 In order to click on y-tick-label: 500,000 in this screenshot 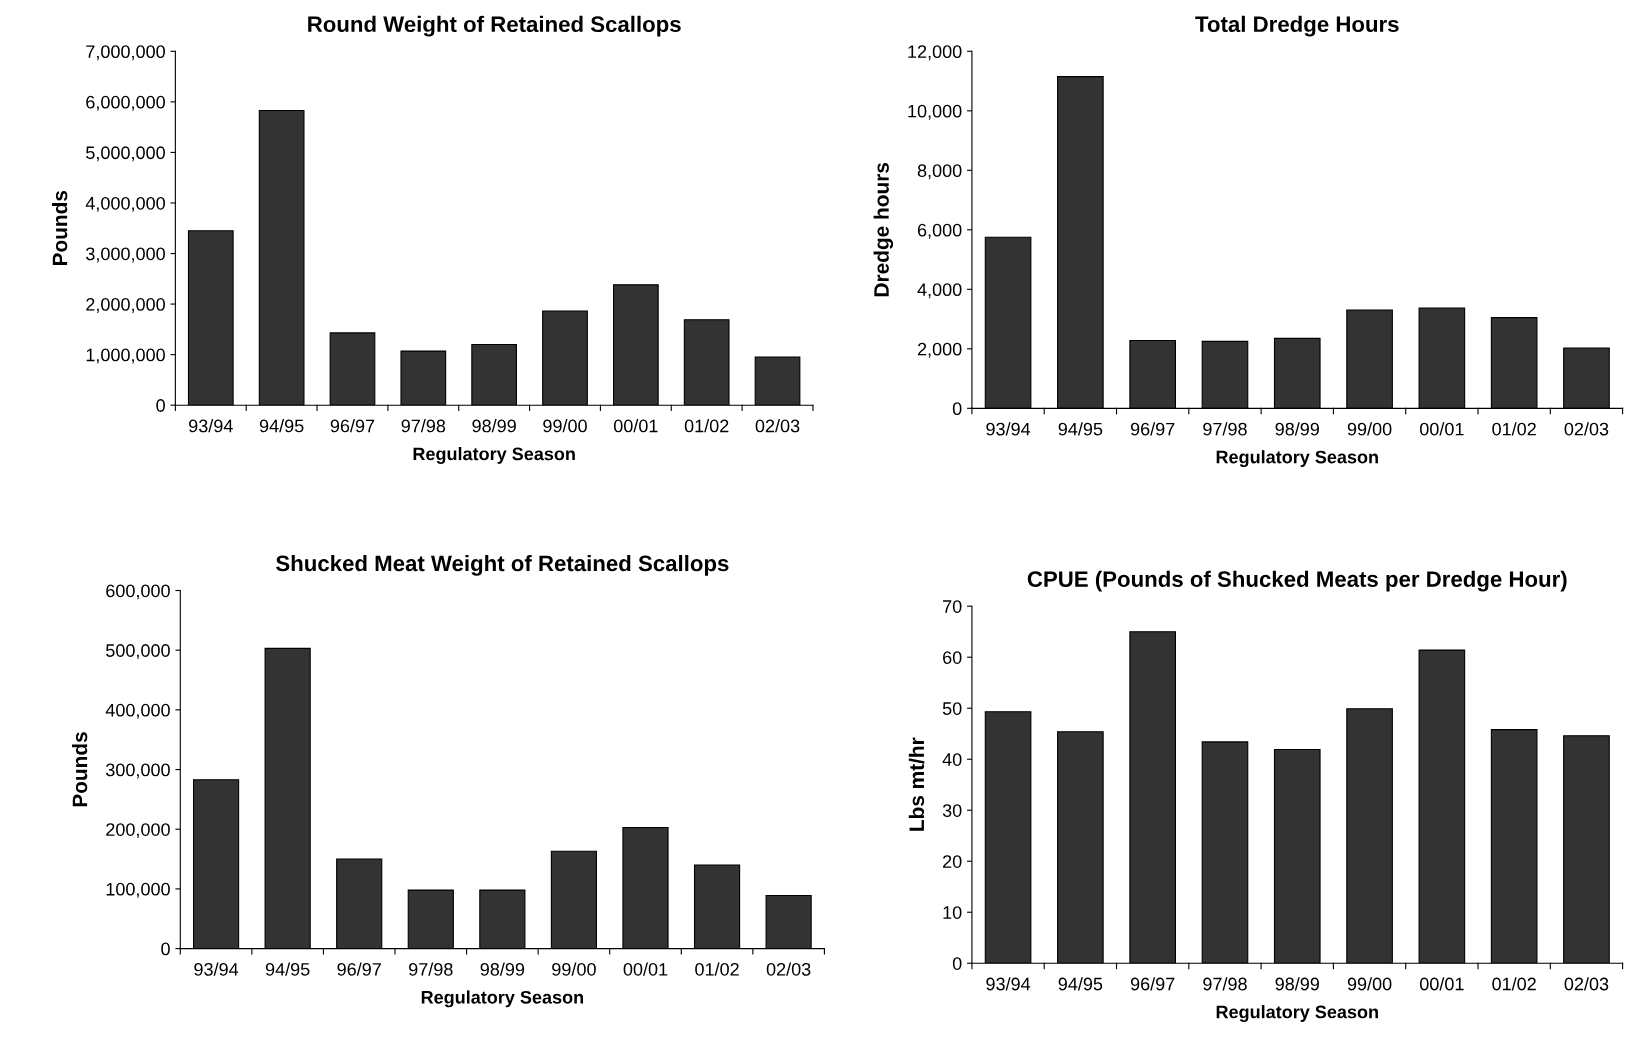, I will do `click(138, 652)`.